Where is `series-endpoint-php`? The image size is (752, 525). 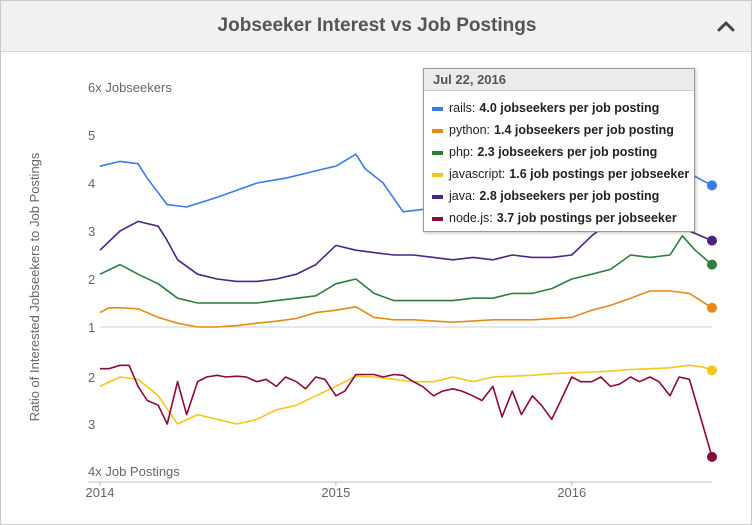
series-endpoint-php is located at coordinates (712, 264).